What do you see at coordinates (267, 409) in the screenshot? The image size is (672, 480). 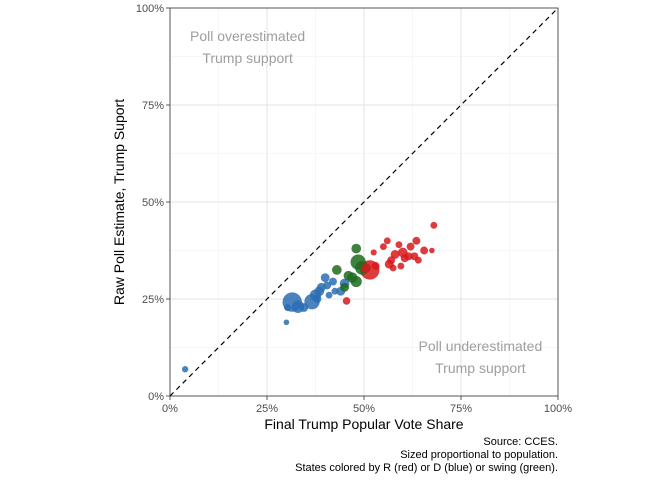 I see `x-tick-label: 25%` at bounding box center [267, 409].